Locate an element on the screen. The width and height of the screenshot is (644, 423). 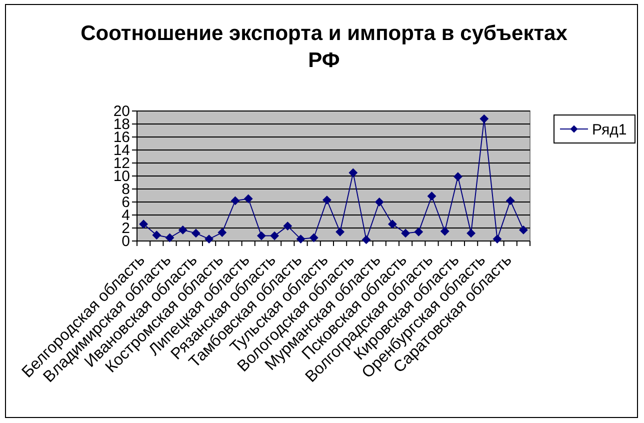
legend-label: Ряд1 is located at coordinates (609, 129).